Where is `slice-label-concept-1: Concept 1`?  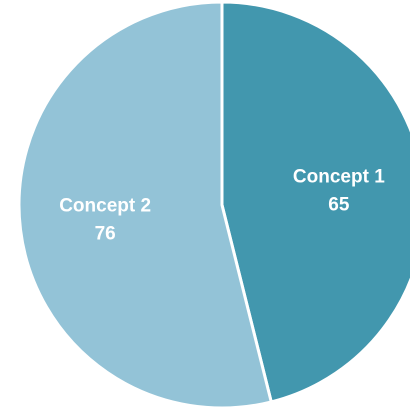 slice-label-concept-1: Concept 1 is located at coordinates (339, 177).